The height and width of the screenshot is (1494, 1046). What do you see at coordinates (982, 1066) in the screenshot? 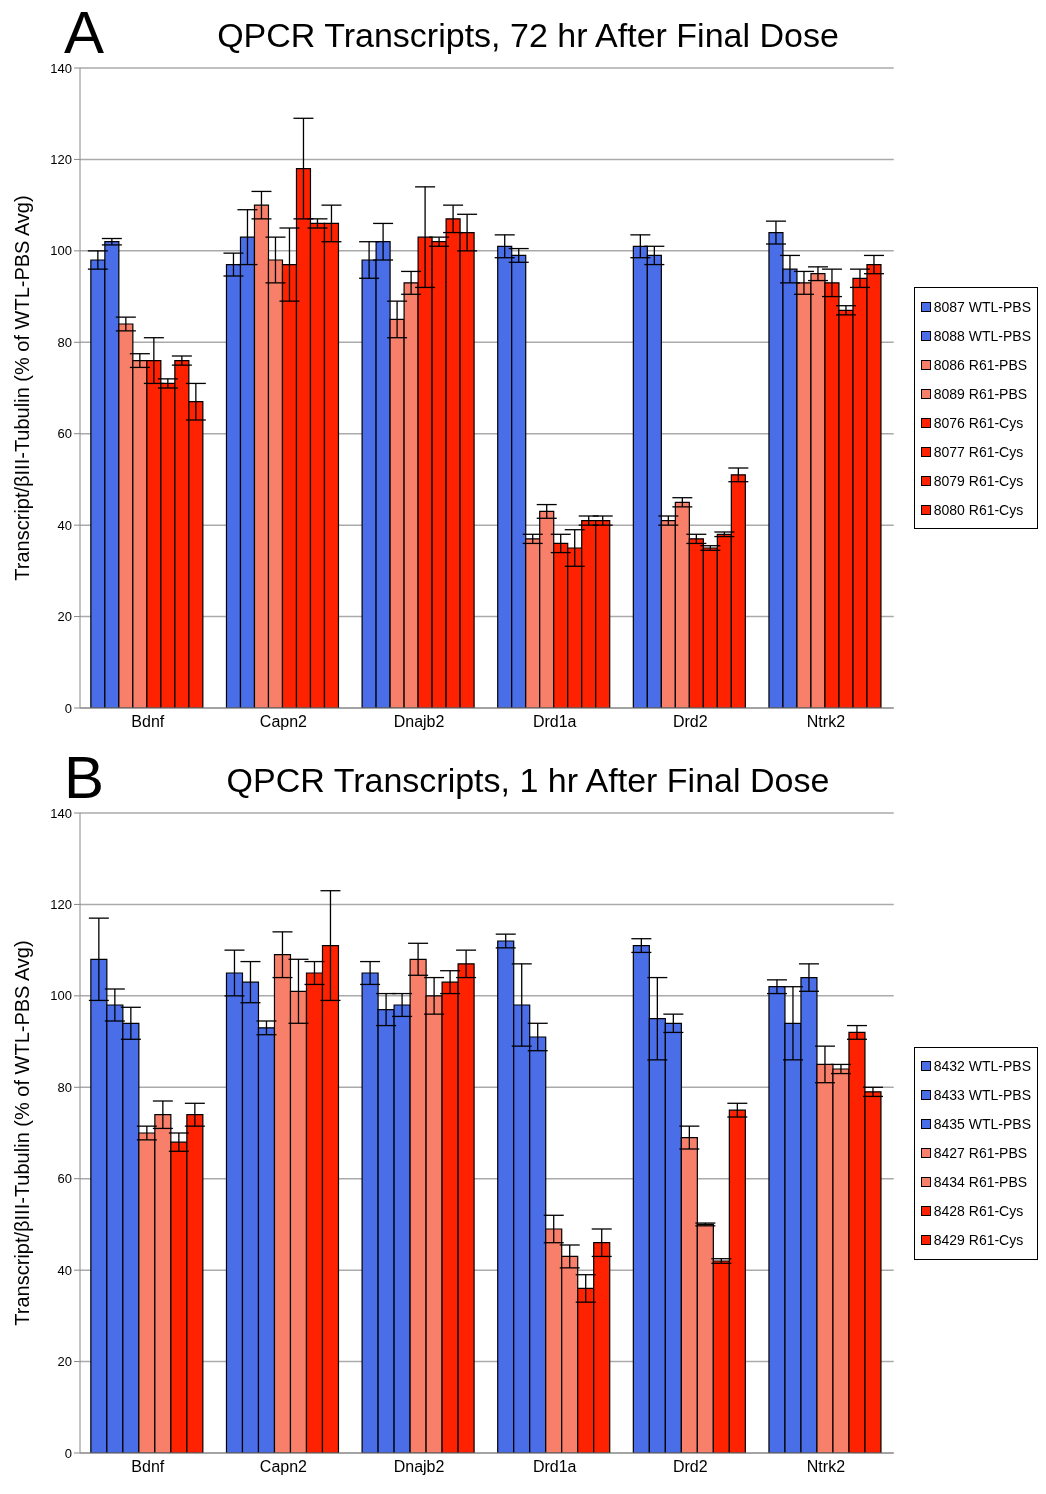
I see `legend-label: 8432 WTL-PBS` at bounding box center [982, 1066].